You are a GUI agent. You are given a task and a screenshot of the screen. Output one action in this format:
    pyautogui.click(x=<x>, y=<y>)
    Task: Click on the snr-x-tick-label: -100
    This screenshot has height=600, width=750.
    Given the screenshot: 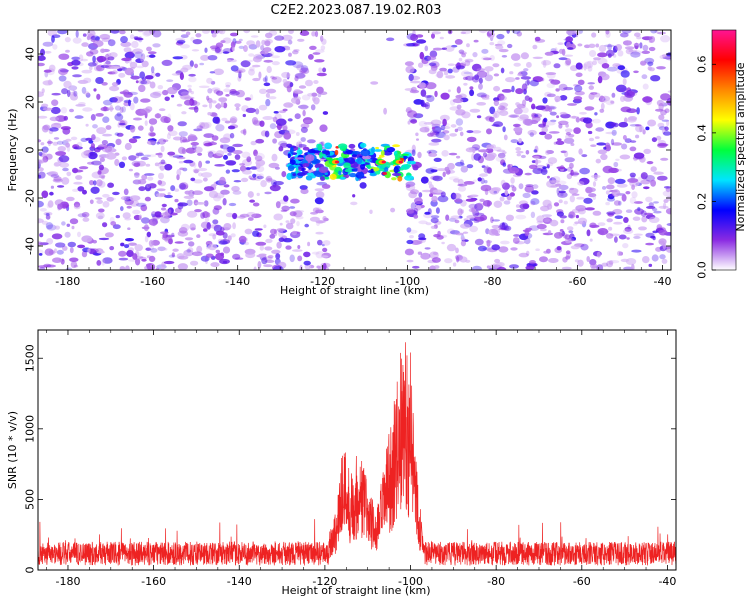 What is the action you would take?
    pyautogui.click(x=410, y=581)
    